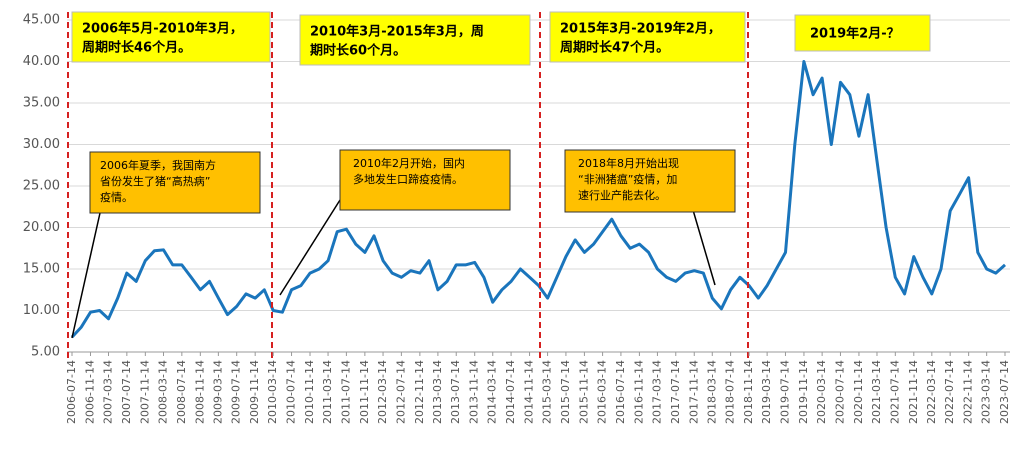 Image resolution: width=1035 pixels, height=465 pixels. Describe the element at coordinates (89, 392) in the screenshot. I see `x-tick-label: 2006-11-14` at that location.